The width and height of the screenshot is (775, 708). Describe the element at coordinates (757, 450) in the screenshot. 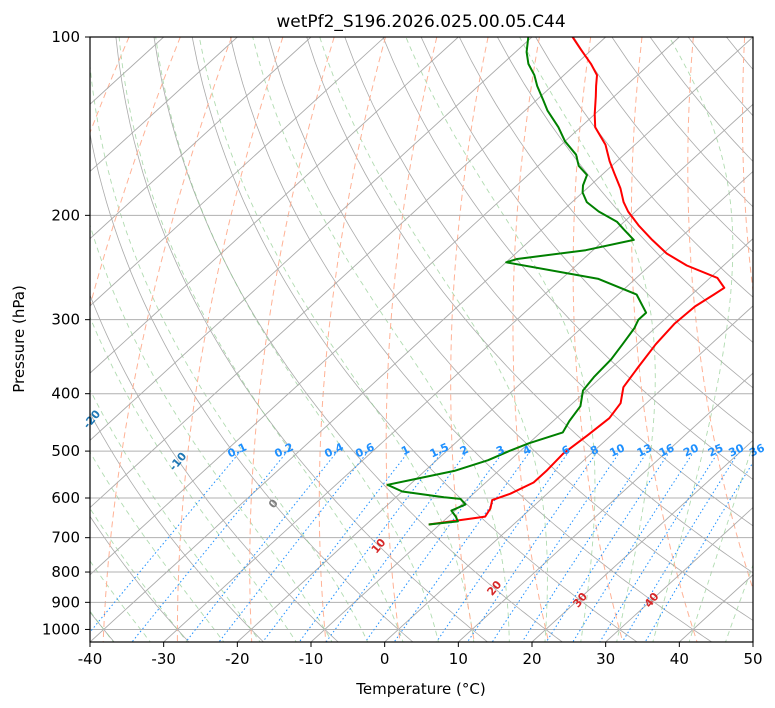

I see `mixing-ratio-label: 36` at that location.